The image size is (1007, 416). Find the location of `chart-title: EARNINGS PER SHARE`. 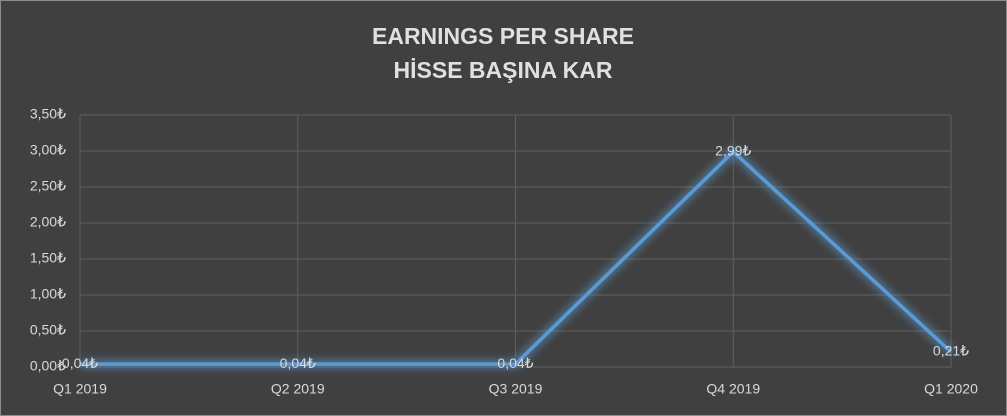

chart-title: EARNINGS PER SHARE is located at coordinates (503, 36).